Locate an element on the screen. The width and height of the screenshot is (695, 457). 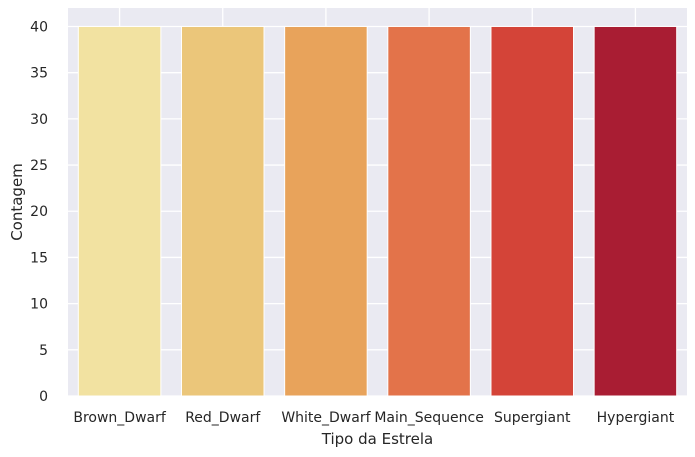
y-tick-labels: 0 5 10 15 20 25 30 35 40 is located at coordinates (39, 212).